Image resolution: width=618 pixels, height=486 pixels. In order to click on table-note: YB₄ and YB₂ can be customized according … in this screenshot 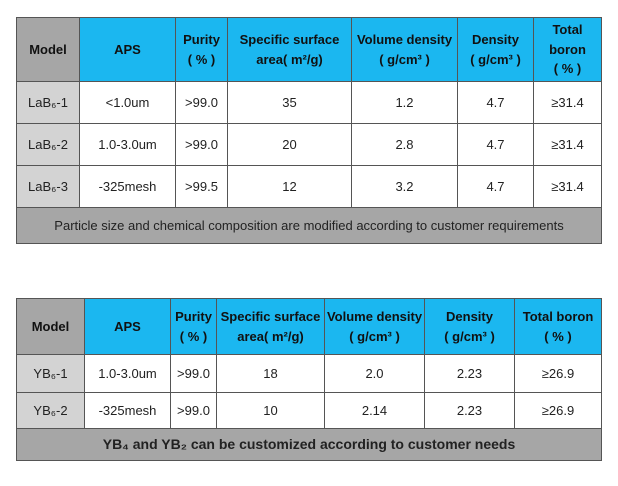, I will do `click(309, 444)`.